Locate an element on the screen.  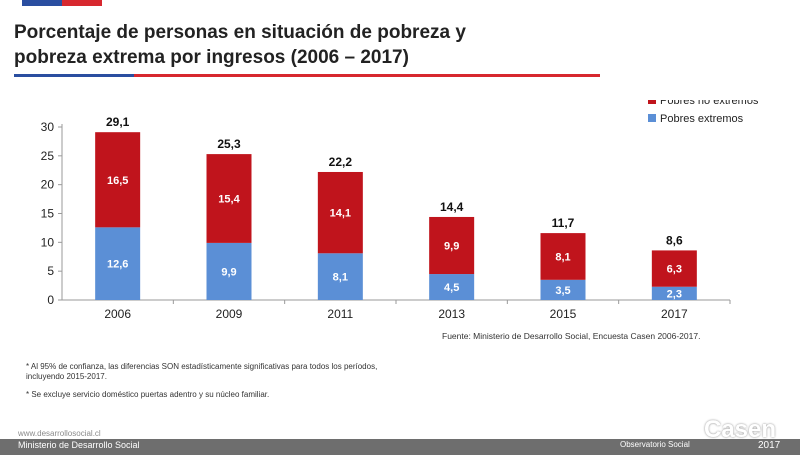
data-label-total: 14,4 is located at coordinates (452, 207).